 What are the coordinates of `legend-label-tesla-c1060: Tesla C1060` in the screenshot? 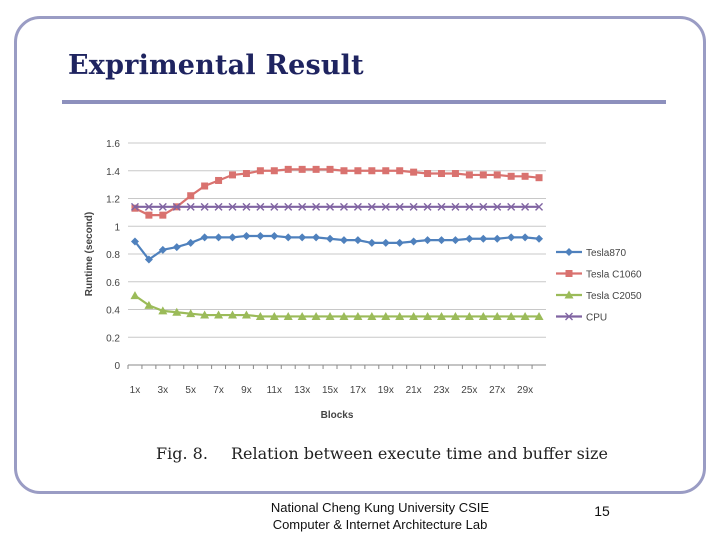 It's located at (614, 275).